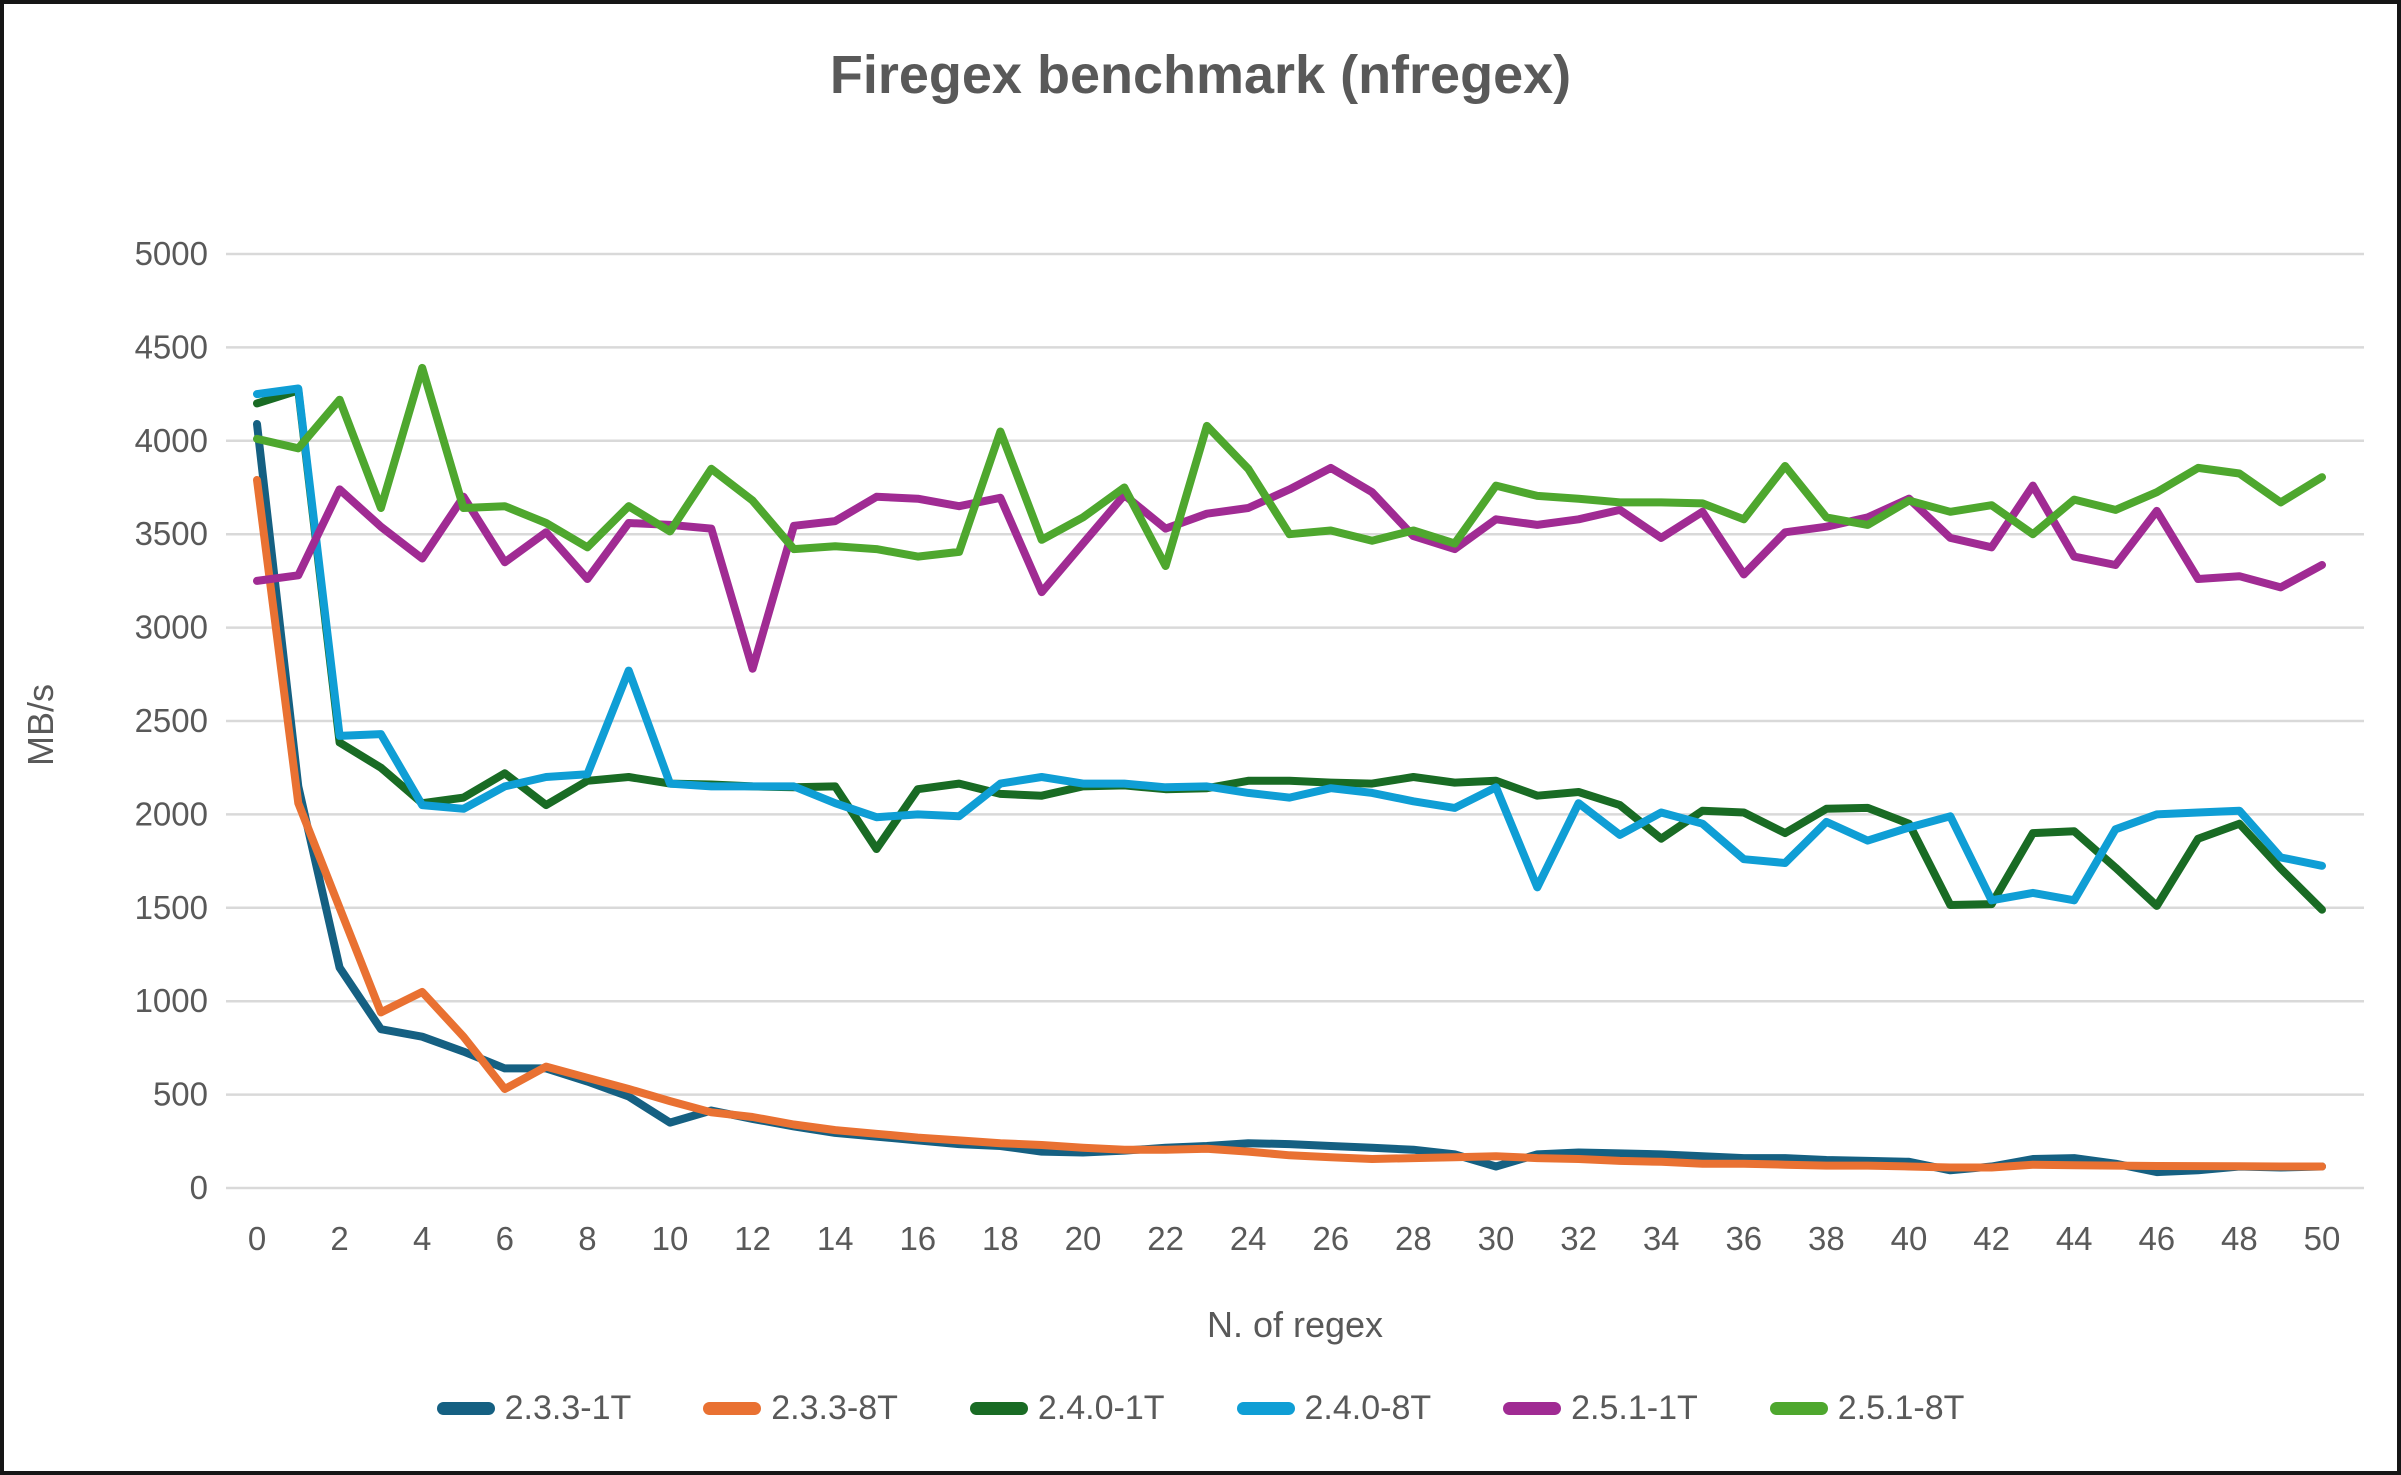  Describe the element at coordinates (917, 1238) in the screenshot. I see `x-tick-label: 16` at that location.